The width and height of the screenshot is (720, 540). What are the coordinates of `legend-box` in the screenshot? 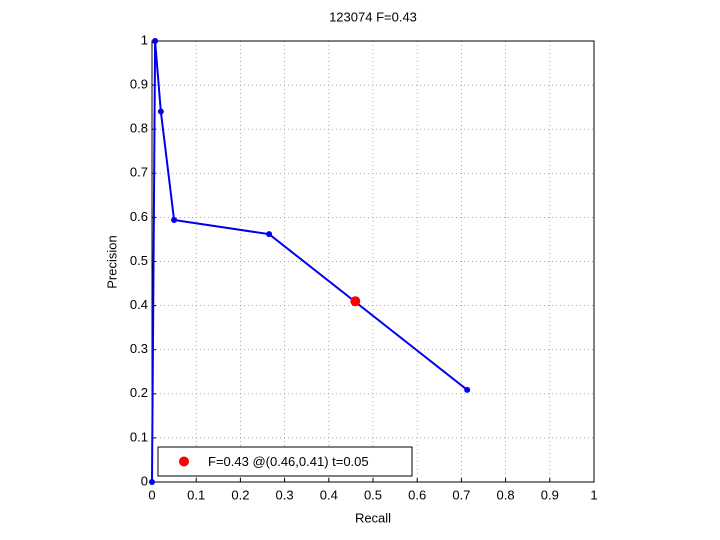 It's located at (285, 461).